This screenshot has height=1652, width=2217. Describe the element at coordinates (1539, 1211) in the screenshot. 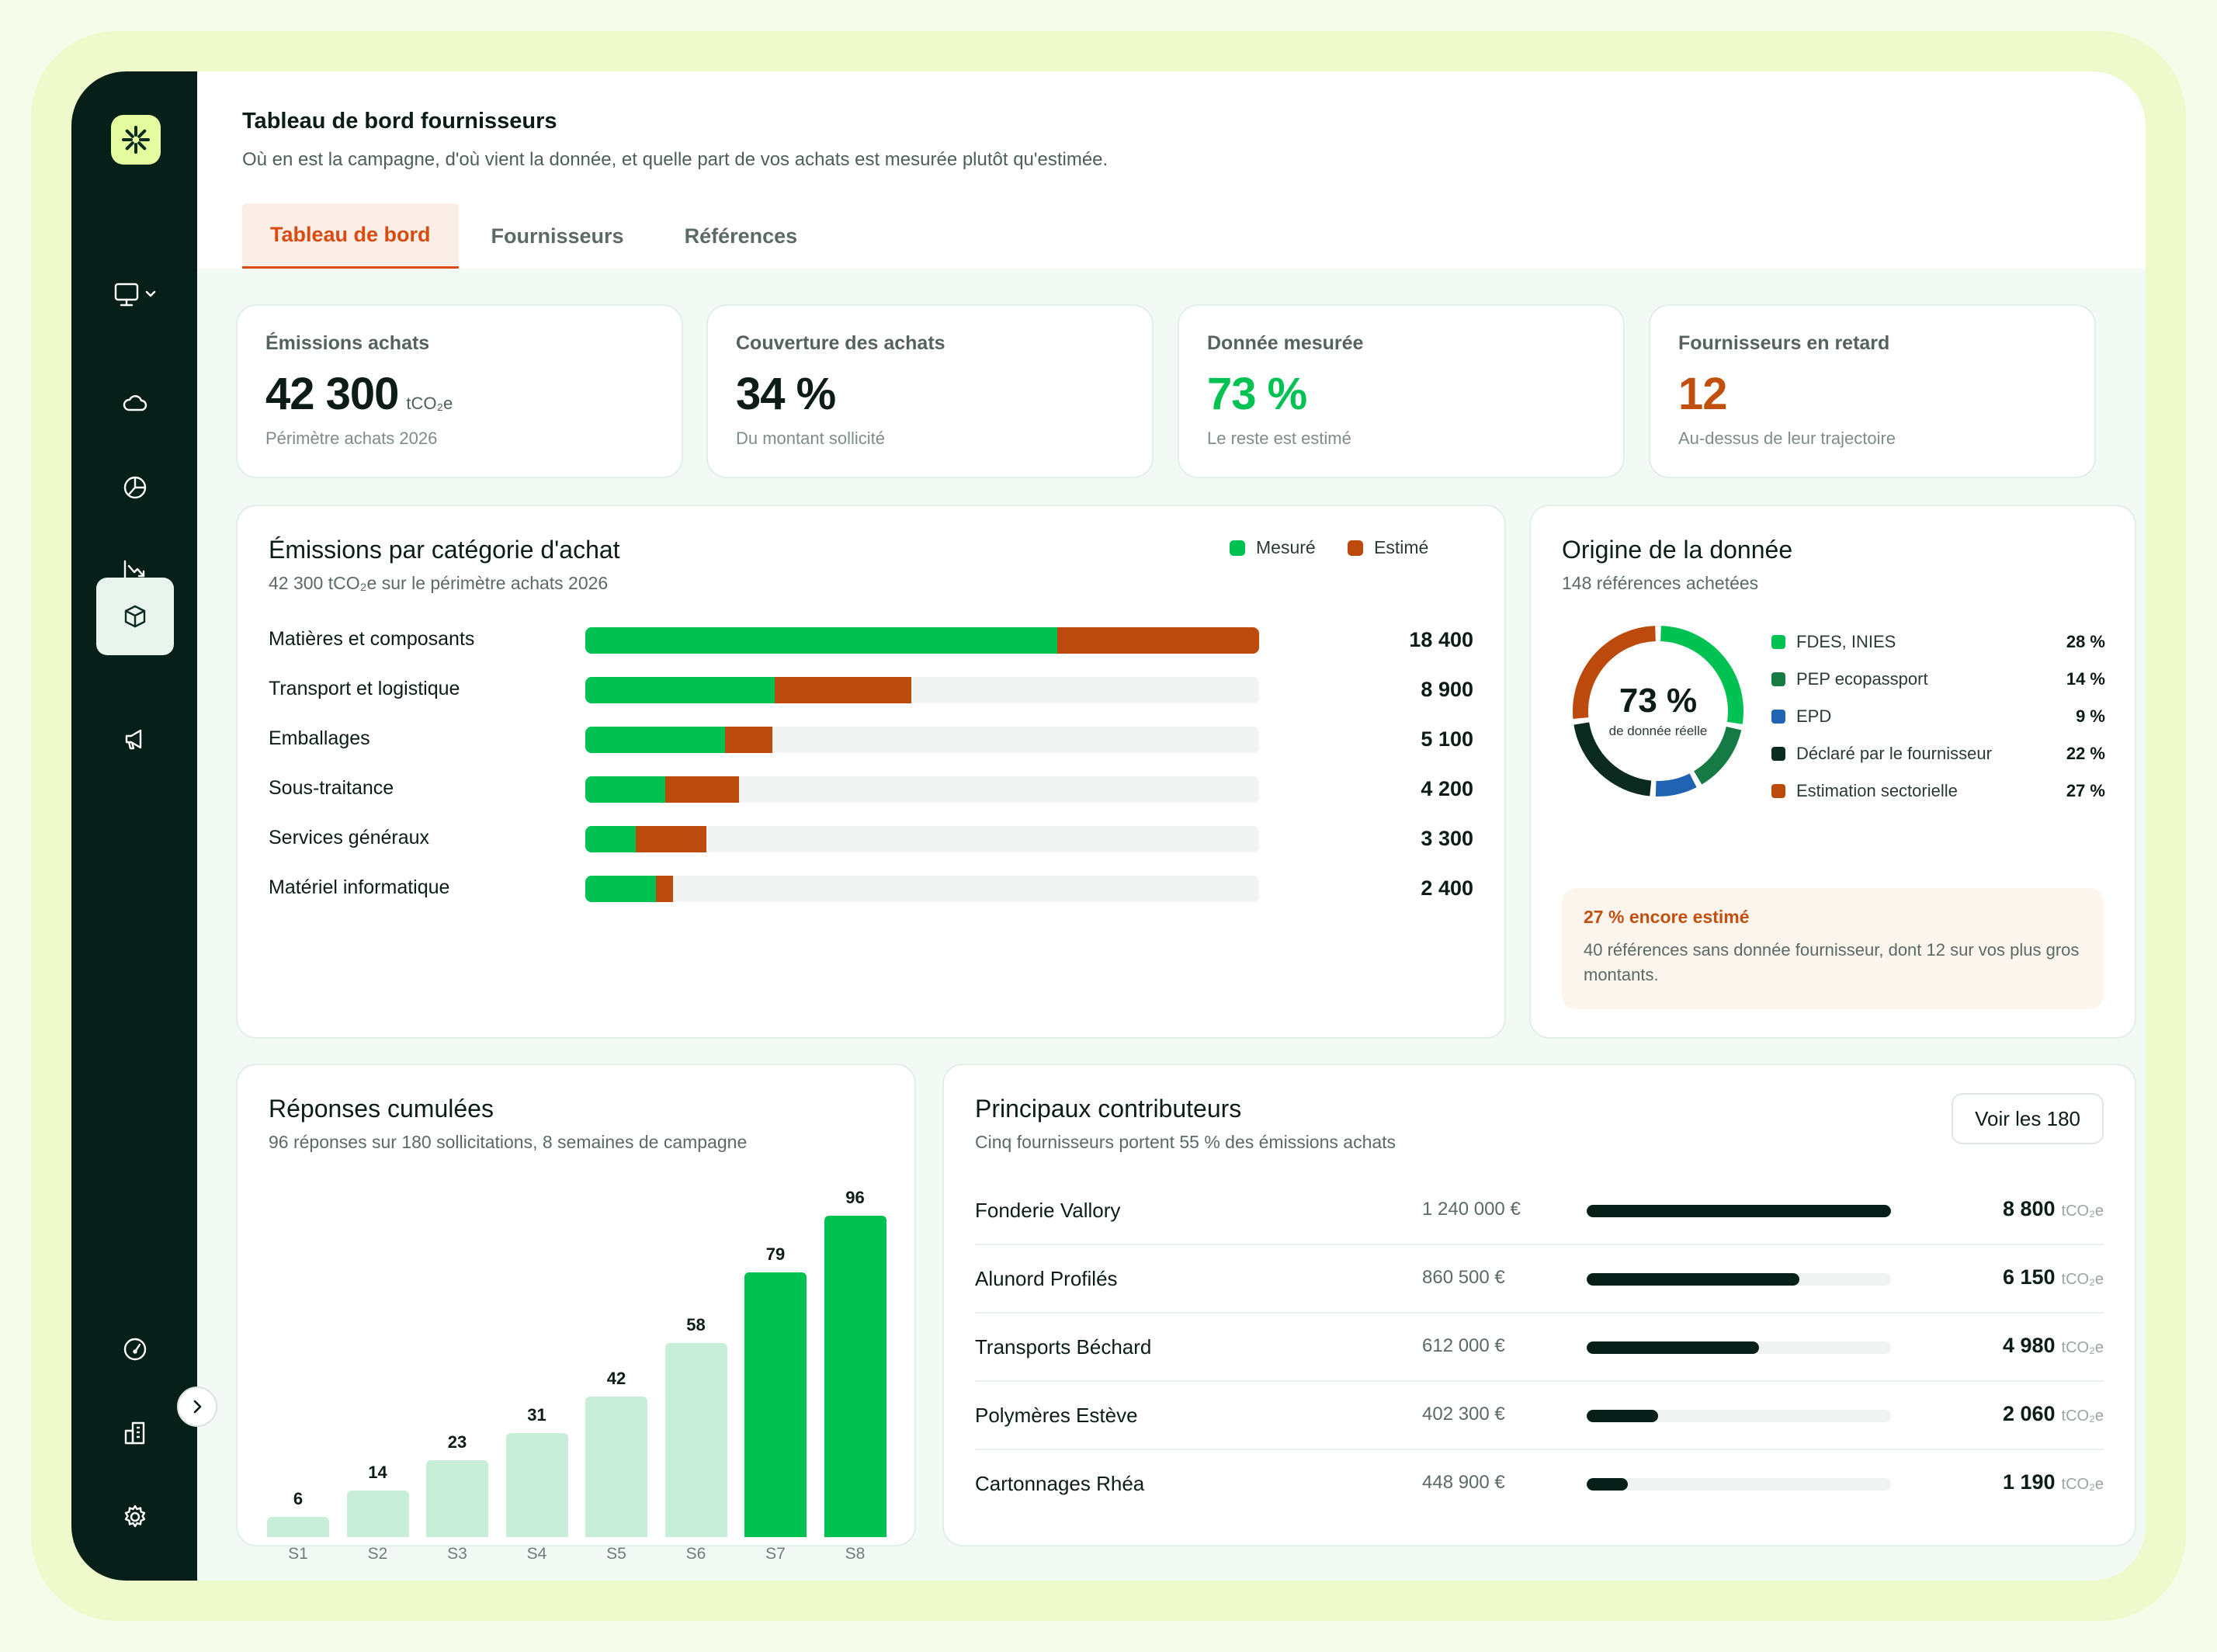

I see `contributor-row: Fonderie Vallory 1 240 000 € 8 800 tCO₂e` at that location.